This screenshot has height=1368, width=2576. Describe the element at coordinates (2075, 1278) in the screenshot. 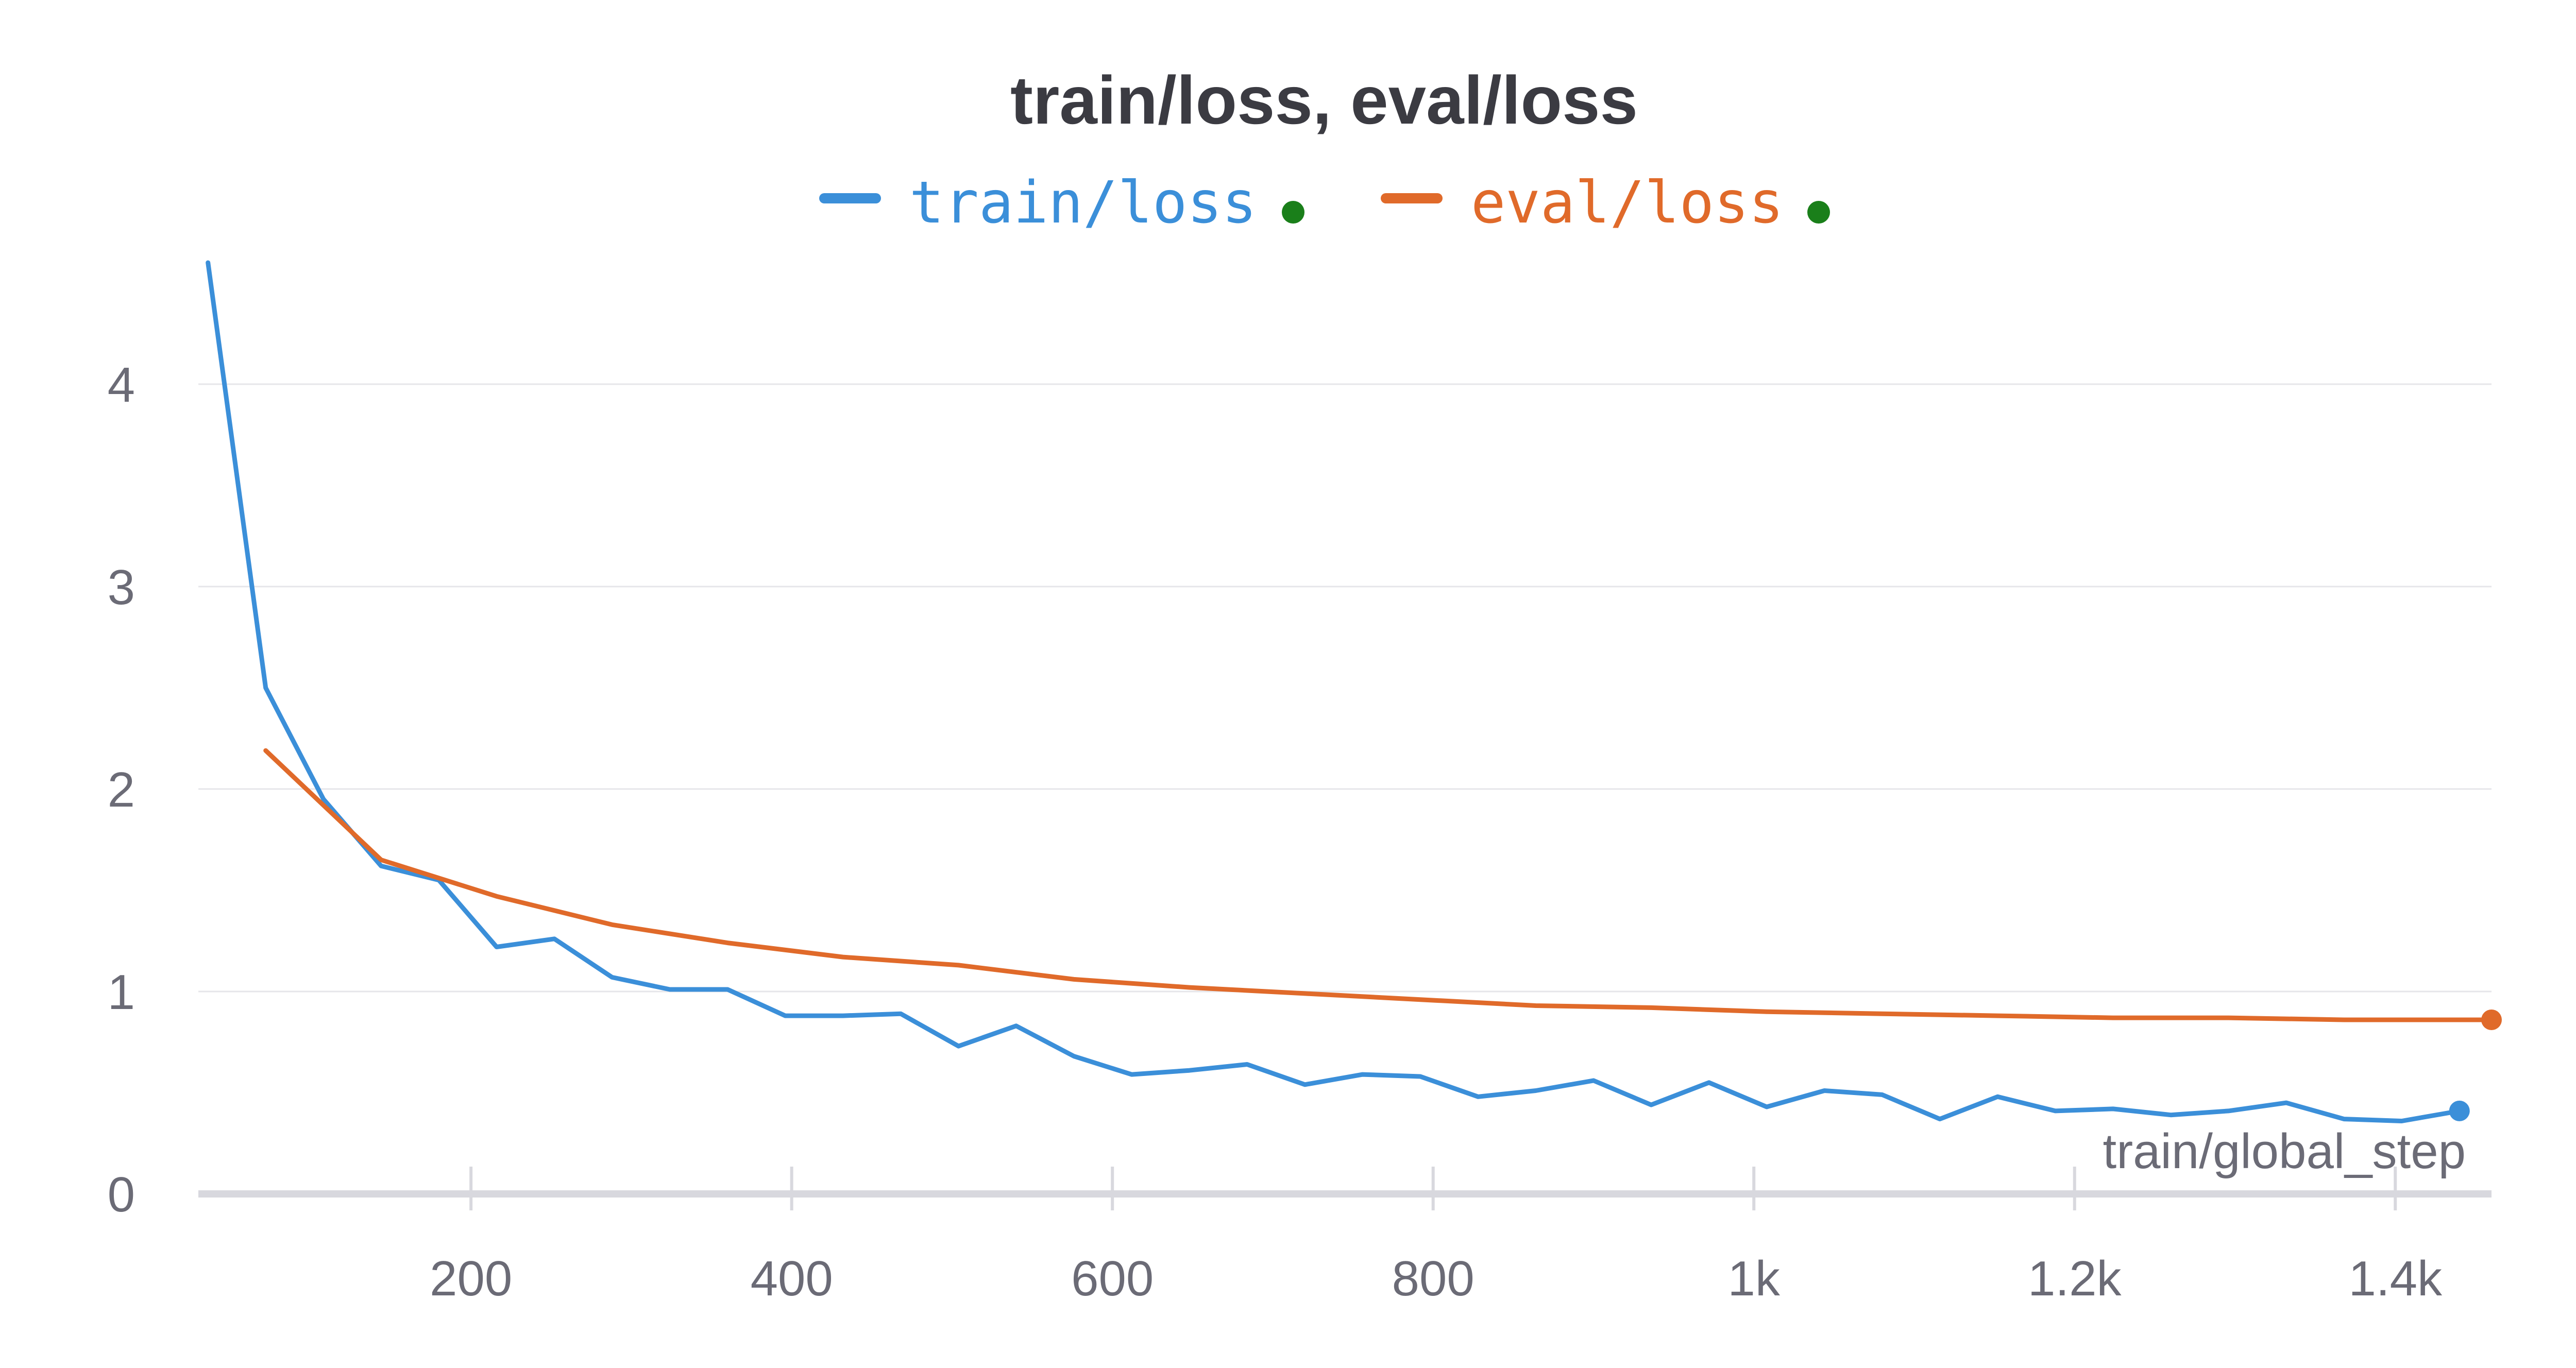

I see `x-tick-label: 1.2k` at that location.